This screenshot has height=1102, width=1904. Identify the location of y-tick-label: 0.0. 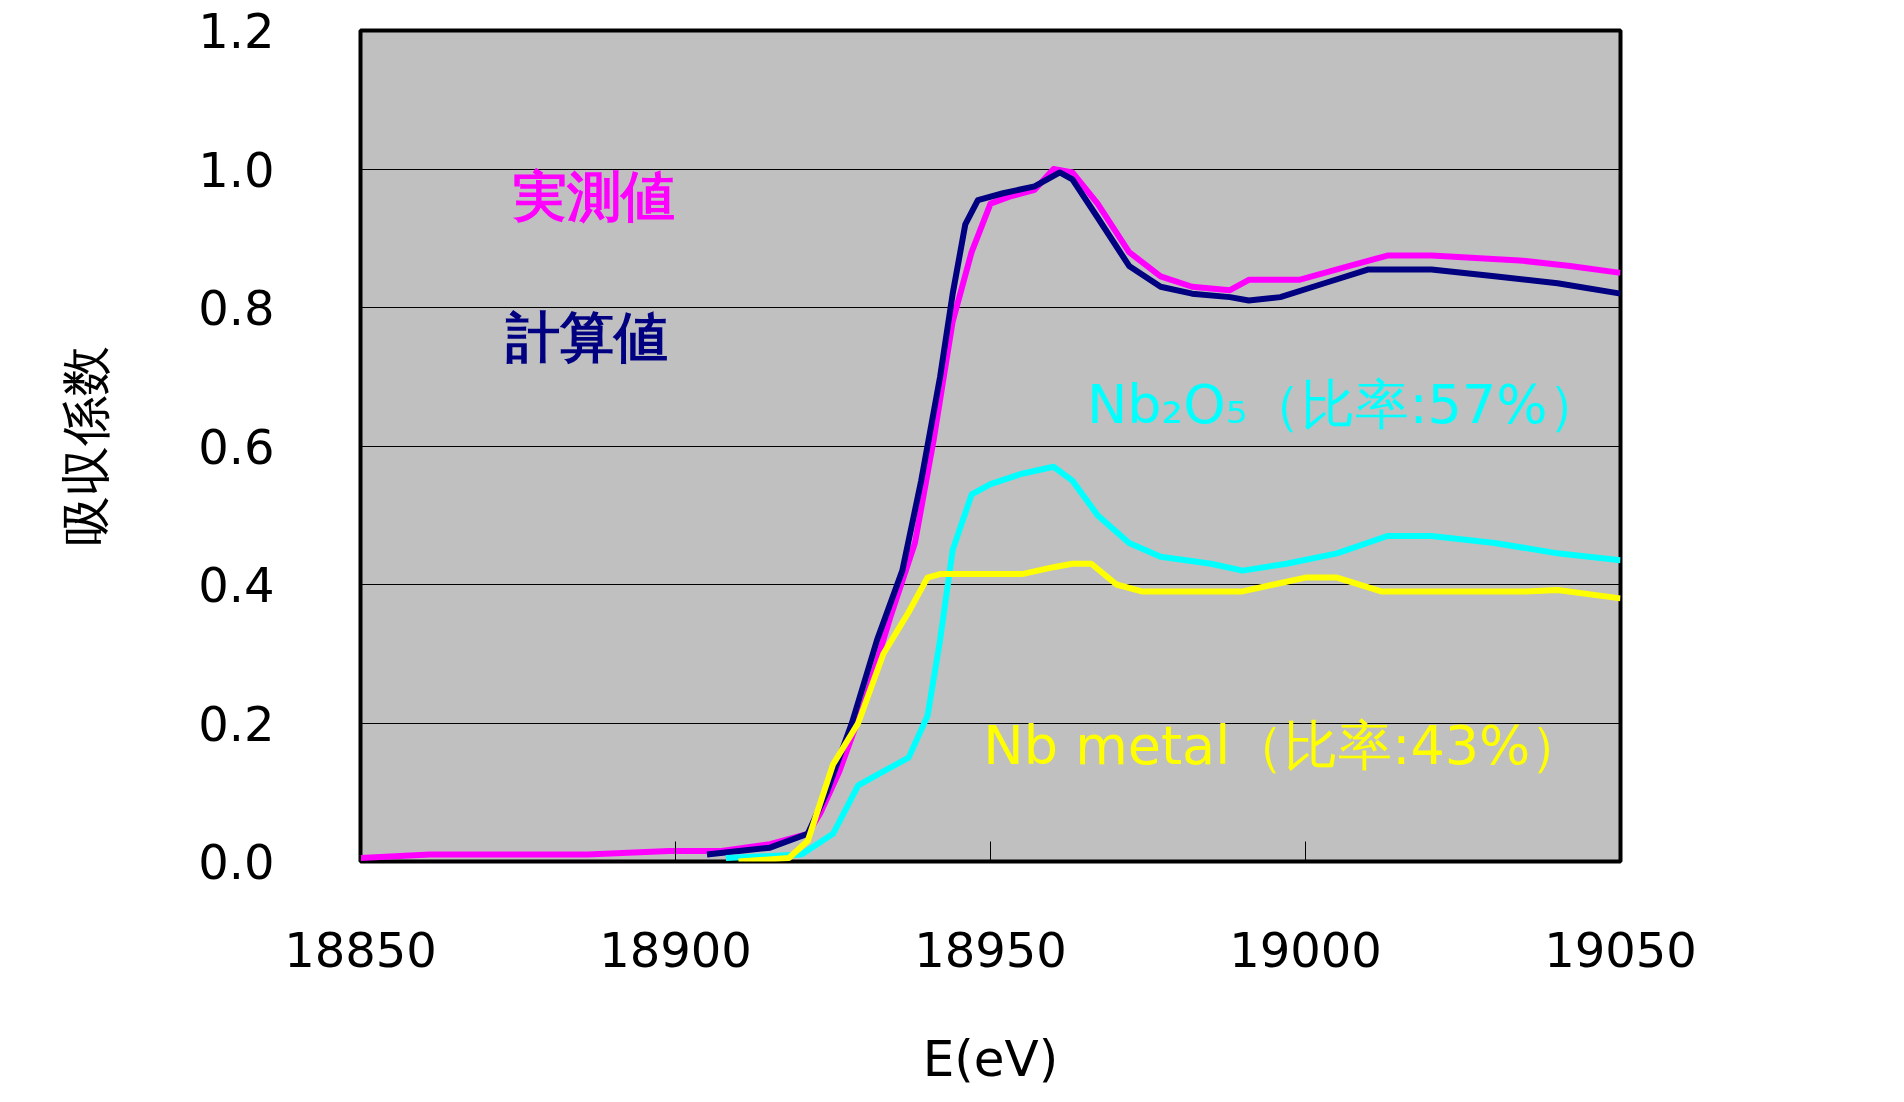
(236, 862).